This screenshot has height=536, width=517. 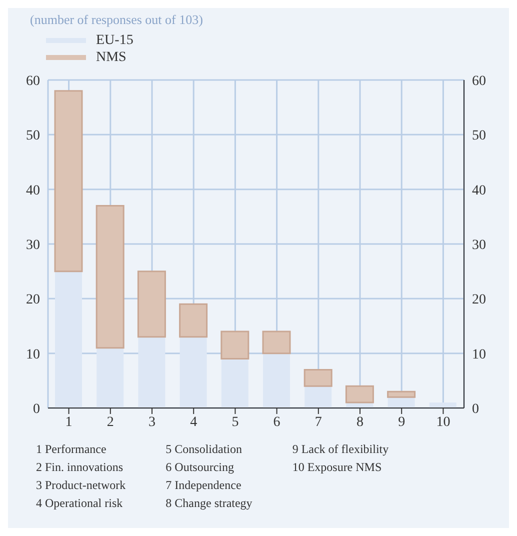 I want to click on x-tick-label: 7, so click(x=318, y=422).